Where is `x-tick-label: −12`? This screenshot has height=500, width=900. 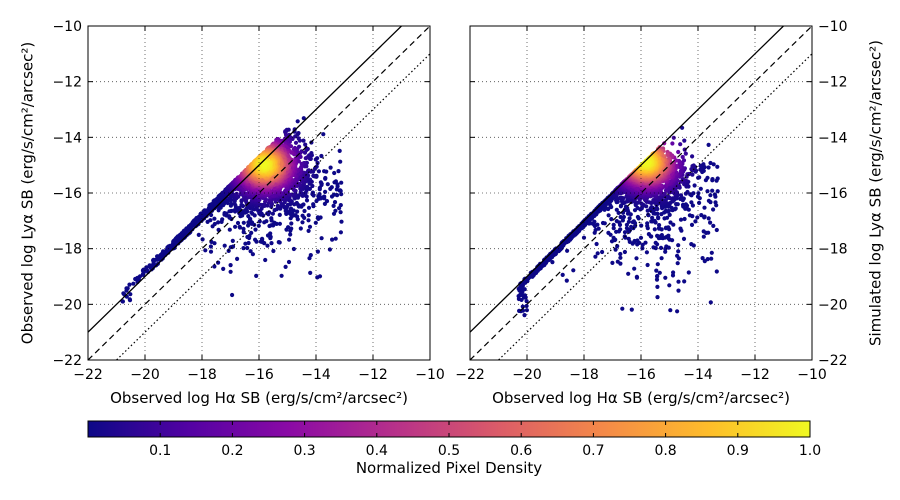 x-tick-label: −12 is located at coordinates (373, 375).